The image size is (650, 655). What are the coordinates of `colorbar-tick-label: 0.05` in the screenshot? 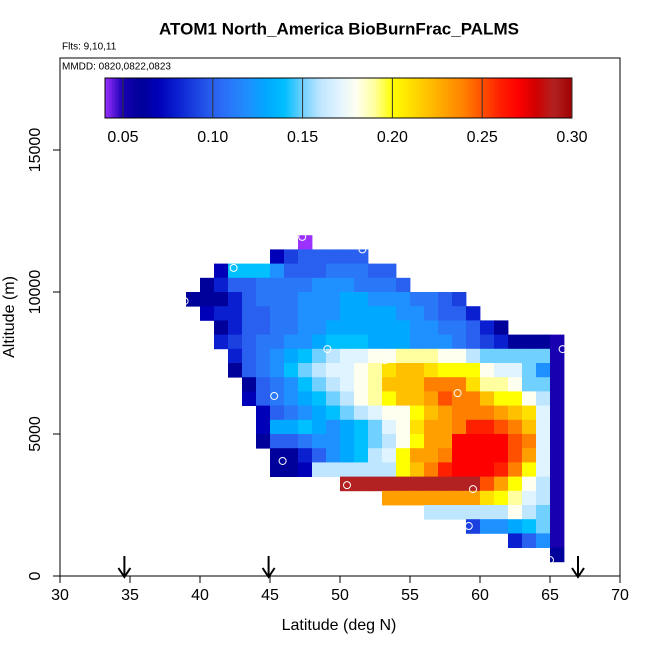 It's located at (122, 137).